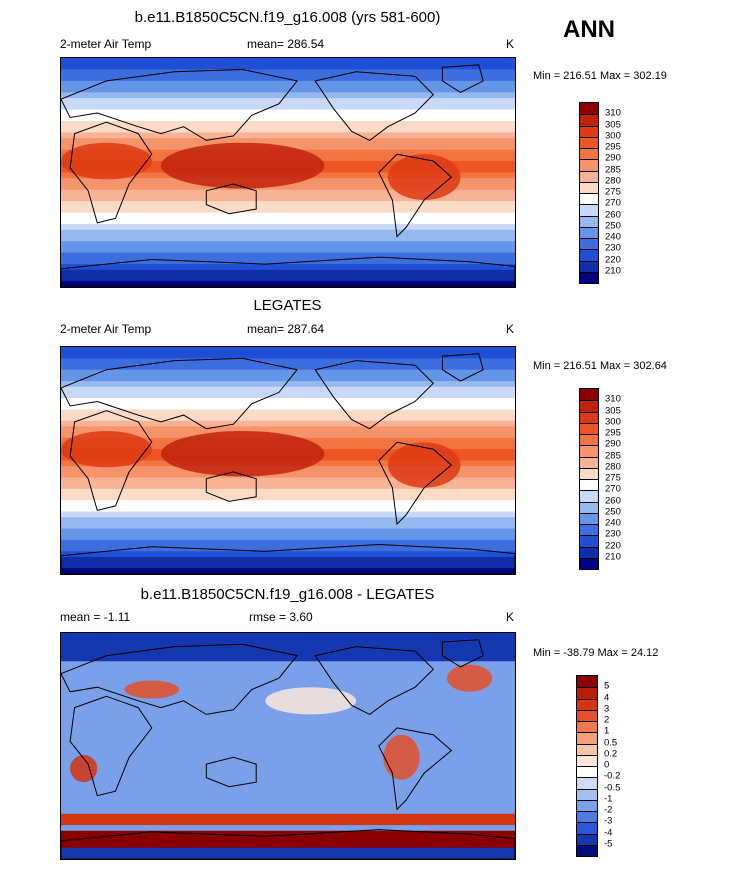 This screenshot has height=872, width=733. I want to click on colorbar-tick-label: 240, so click(613, 523).